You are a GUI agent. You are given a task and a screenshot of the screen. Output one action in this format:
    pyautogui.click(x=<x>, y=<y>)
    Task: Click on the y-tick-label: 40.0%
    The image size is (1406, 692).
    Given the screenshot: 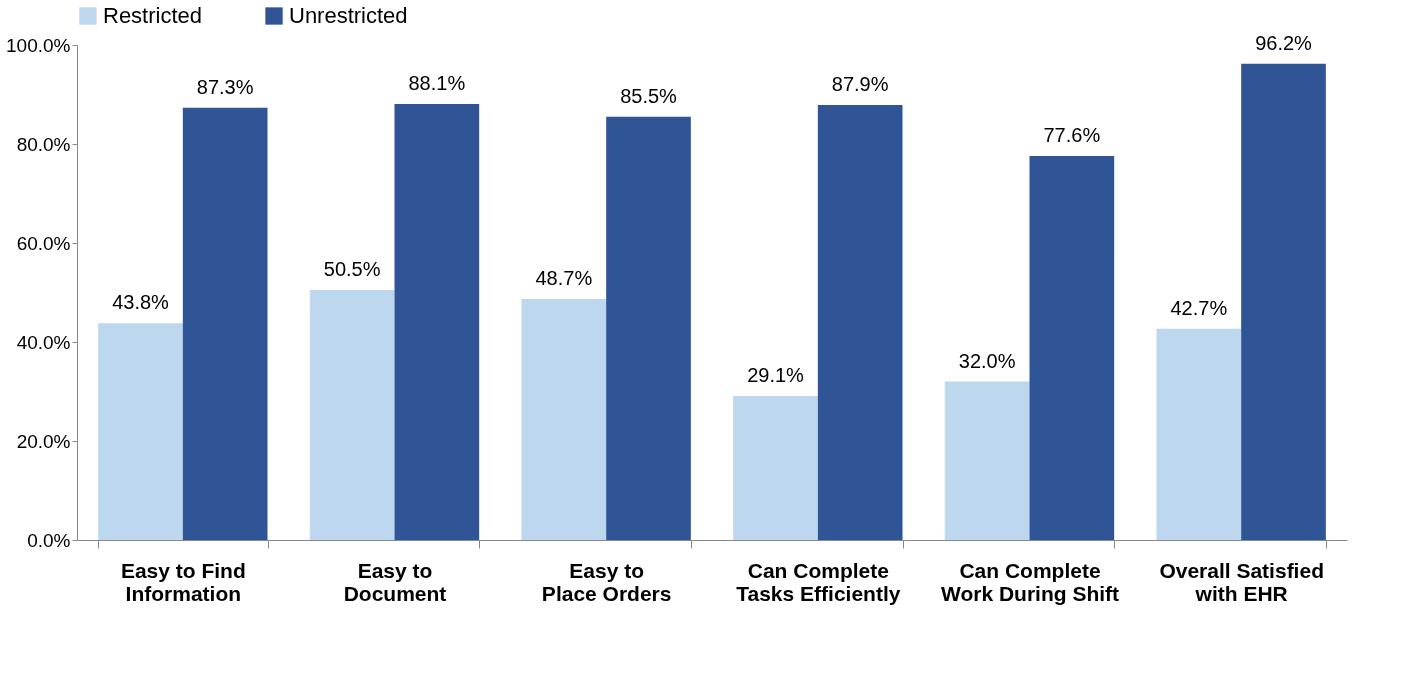 What is the action you would take?
    pyautogui.click(x=43, y=342)
    